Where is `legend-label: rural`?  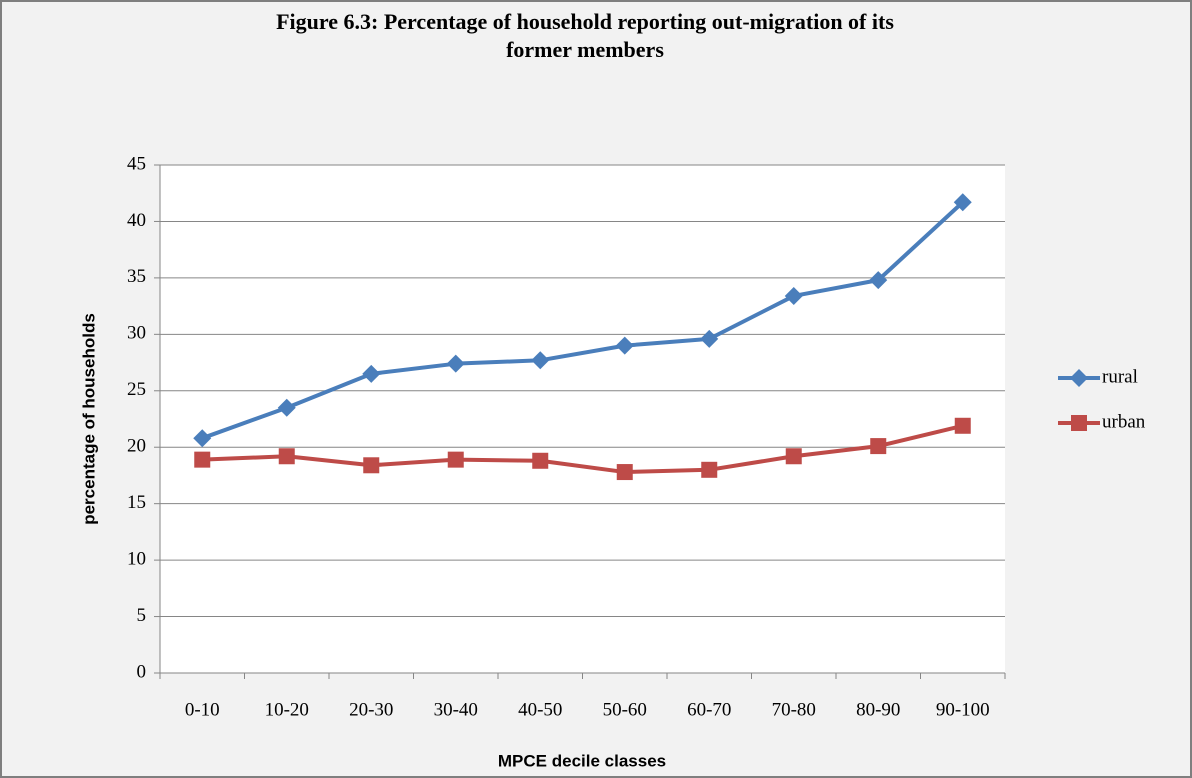
legend-label: rural is located at coordinates (1120, 376).